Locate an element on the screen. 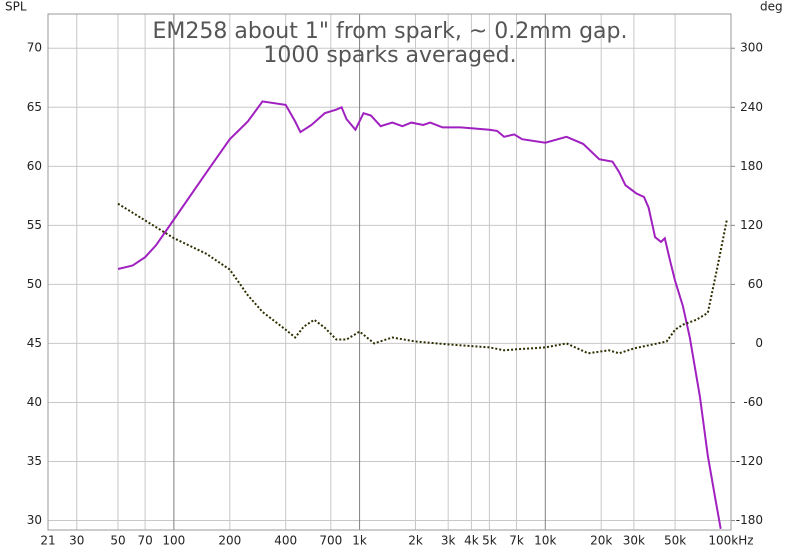 This screenshot has width=800, height=552. x-tick-label: 200 is located at coordinates (229, 541).